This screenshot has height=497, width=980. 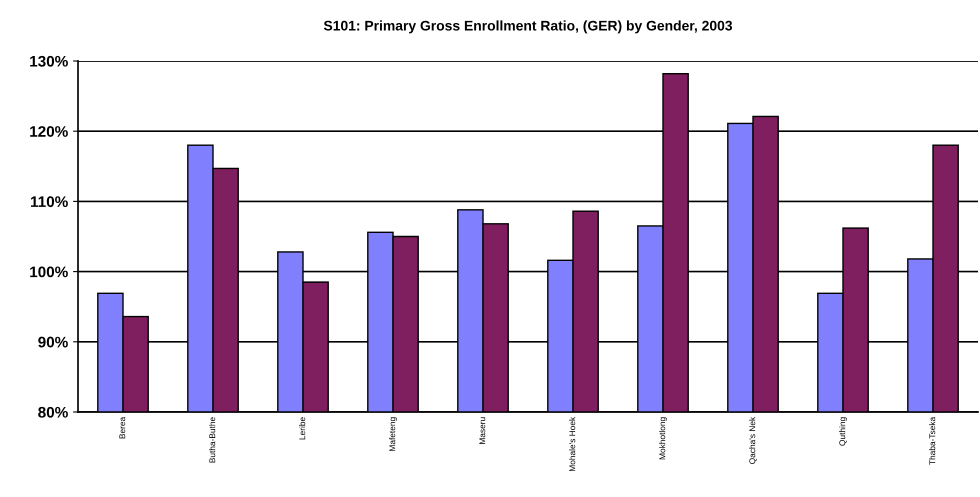 What do you see at coordinates (122, 427) in the screenshot?
I see `x-tick-label: Berea` at bounding box center [122, 427].